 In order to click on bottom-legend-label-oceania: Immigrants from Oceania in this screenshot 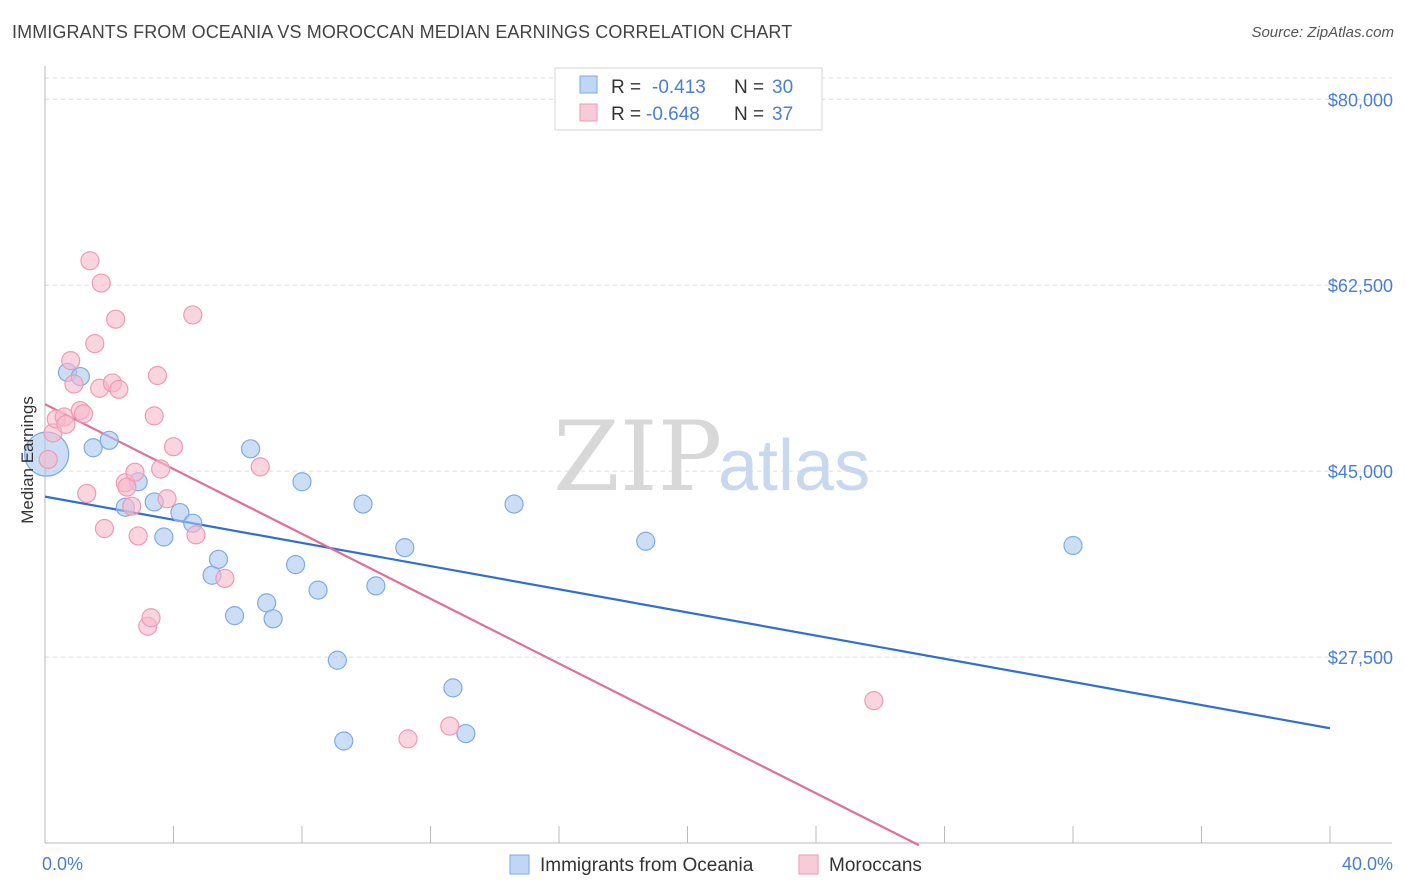, I will do `click(647, 865)`.